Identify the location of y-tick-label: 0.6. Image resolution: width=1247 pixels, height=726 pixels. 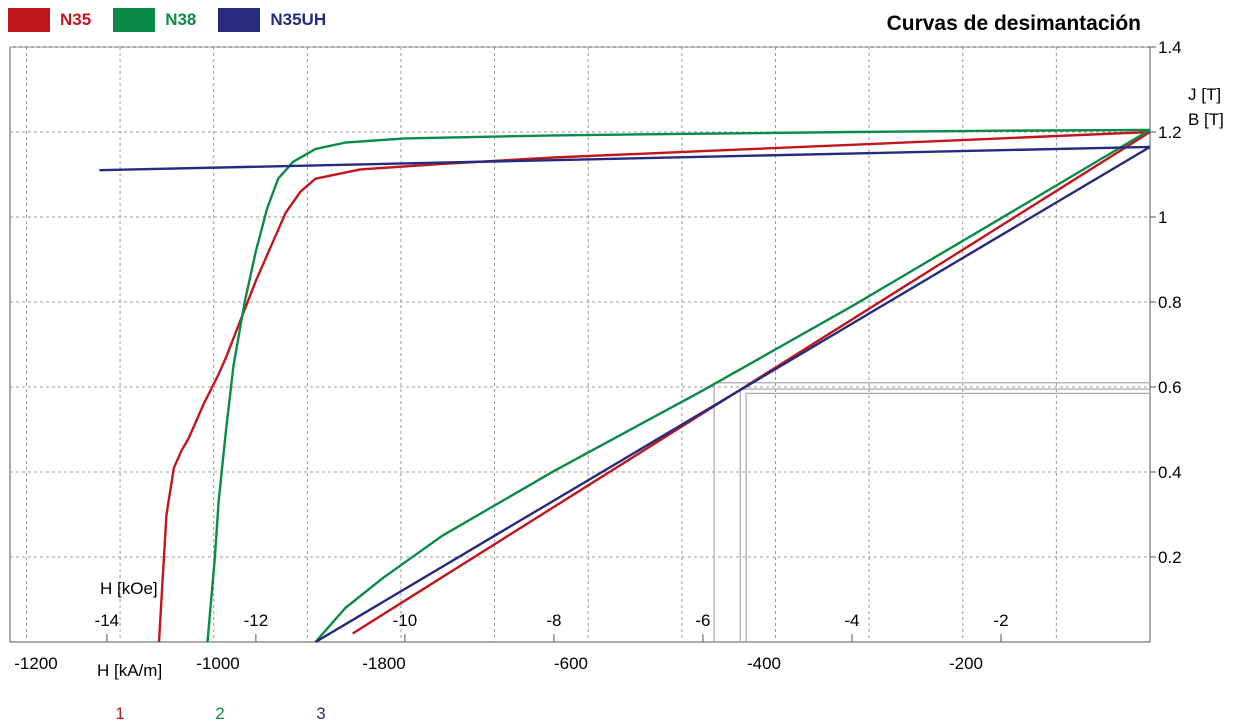
(1170, 387).